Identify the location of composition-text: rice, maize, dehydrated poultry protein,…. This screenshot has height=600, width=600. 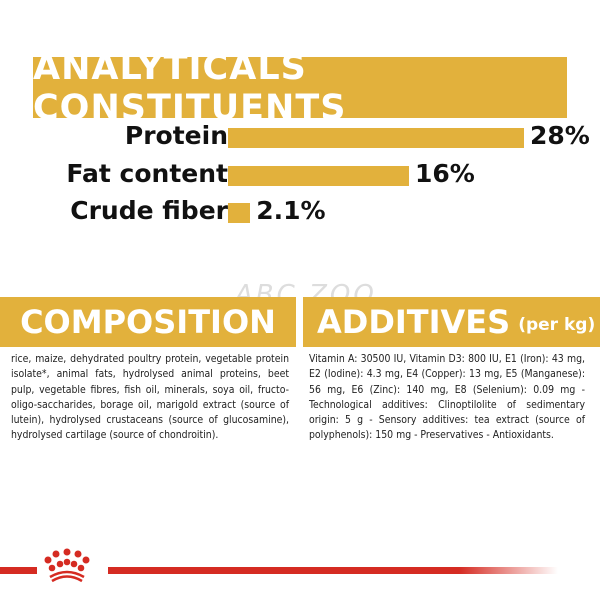
(150, 397).